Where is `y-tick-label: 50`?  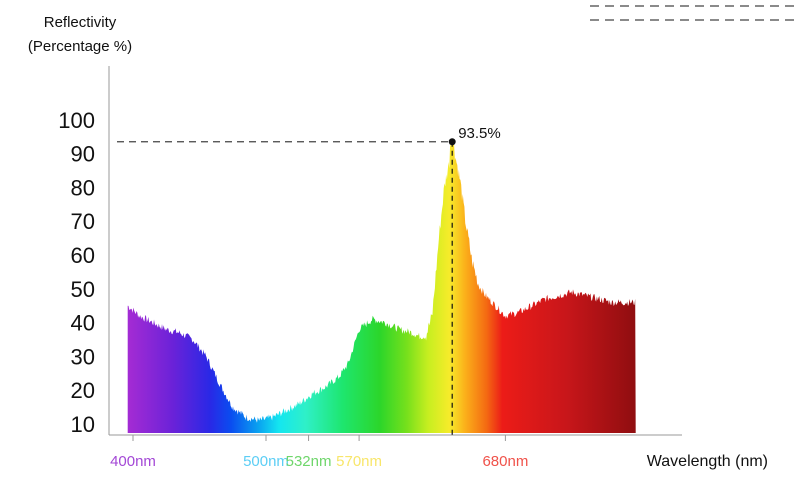 y-tick-label: 50 is located at coordinates (83, 289).